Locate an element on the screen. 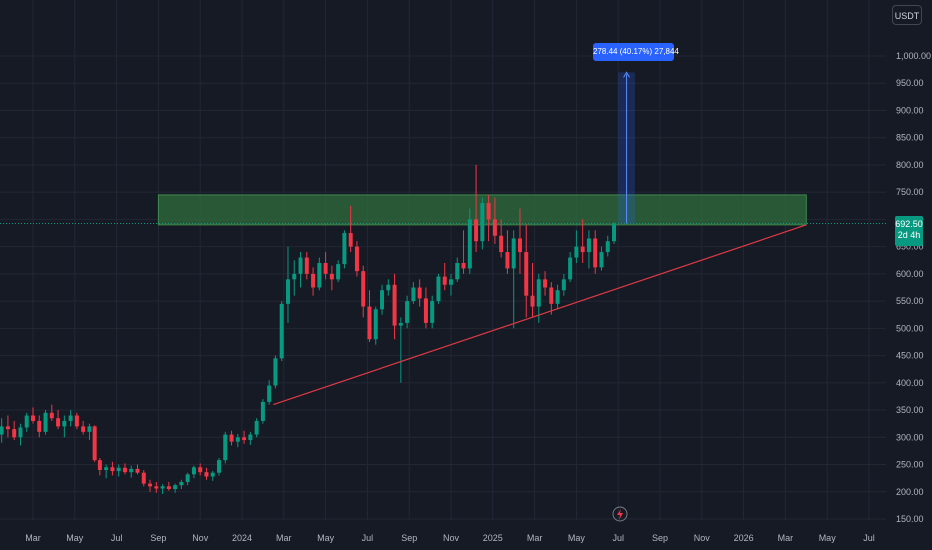 The width and height of the screenshot is (932, 550). resistance-zone is located at coordinates (443, 210).